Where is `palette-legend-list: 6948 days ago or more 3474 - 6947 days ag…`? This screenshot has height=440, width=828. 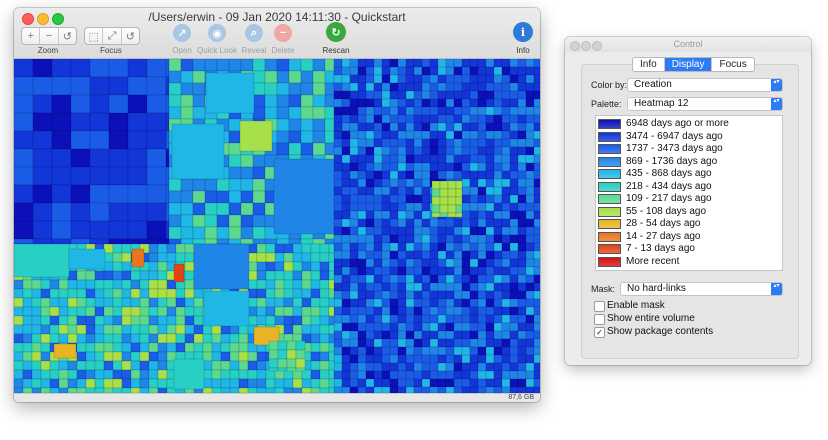
palette-legend-list: 6948 days ago or more 3474 - 6947 days ag… is located at coordinates (689, 193).